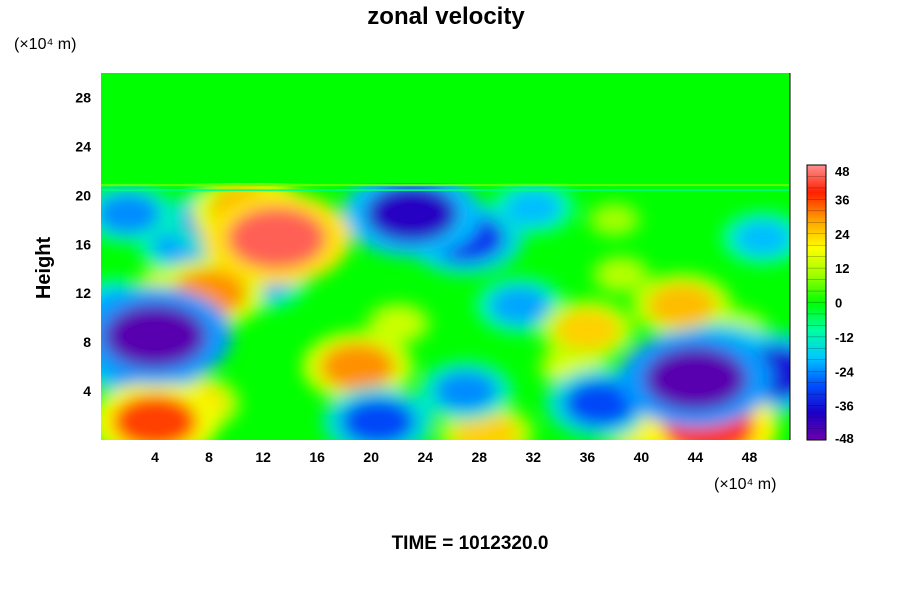 The image size is (900, 600). I want to click on colorbar-tick-label: 48, so click(842, 171).